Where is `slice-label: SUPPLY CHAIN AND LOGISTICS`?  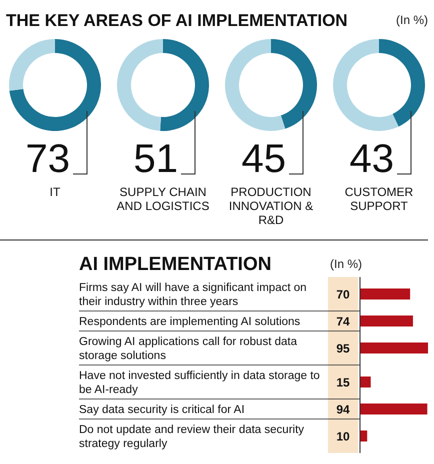 slice-label: SUPPLY CHAIN AND LOGISTICS is located at coordinates (163, 199).